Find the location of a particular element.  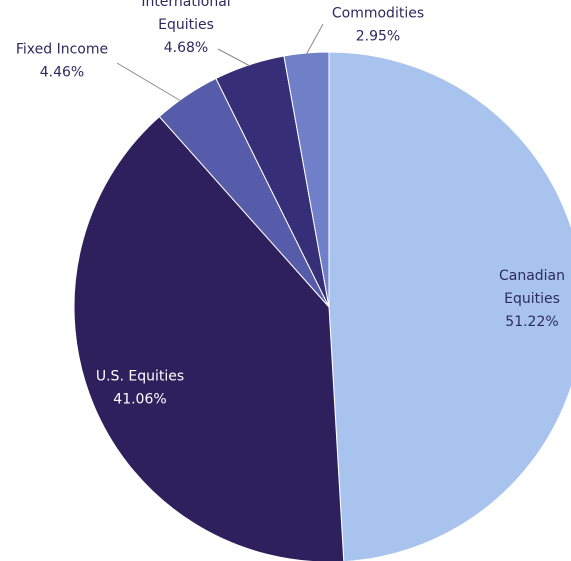

slice-value-label: 41.06% is located at coordinates (139, 400).